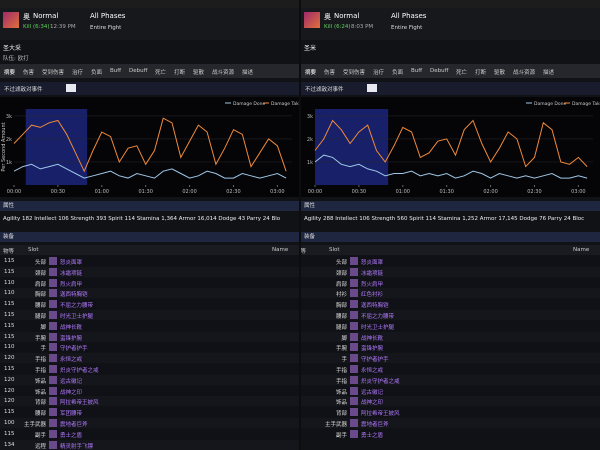  I want to click on item-name: 精灵射手飞镖, so click(77, 446).